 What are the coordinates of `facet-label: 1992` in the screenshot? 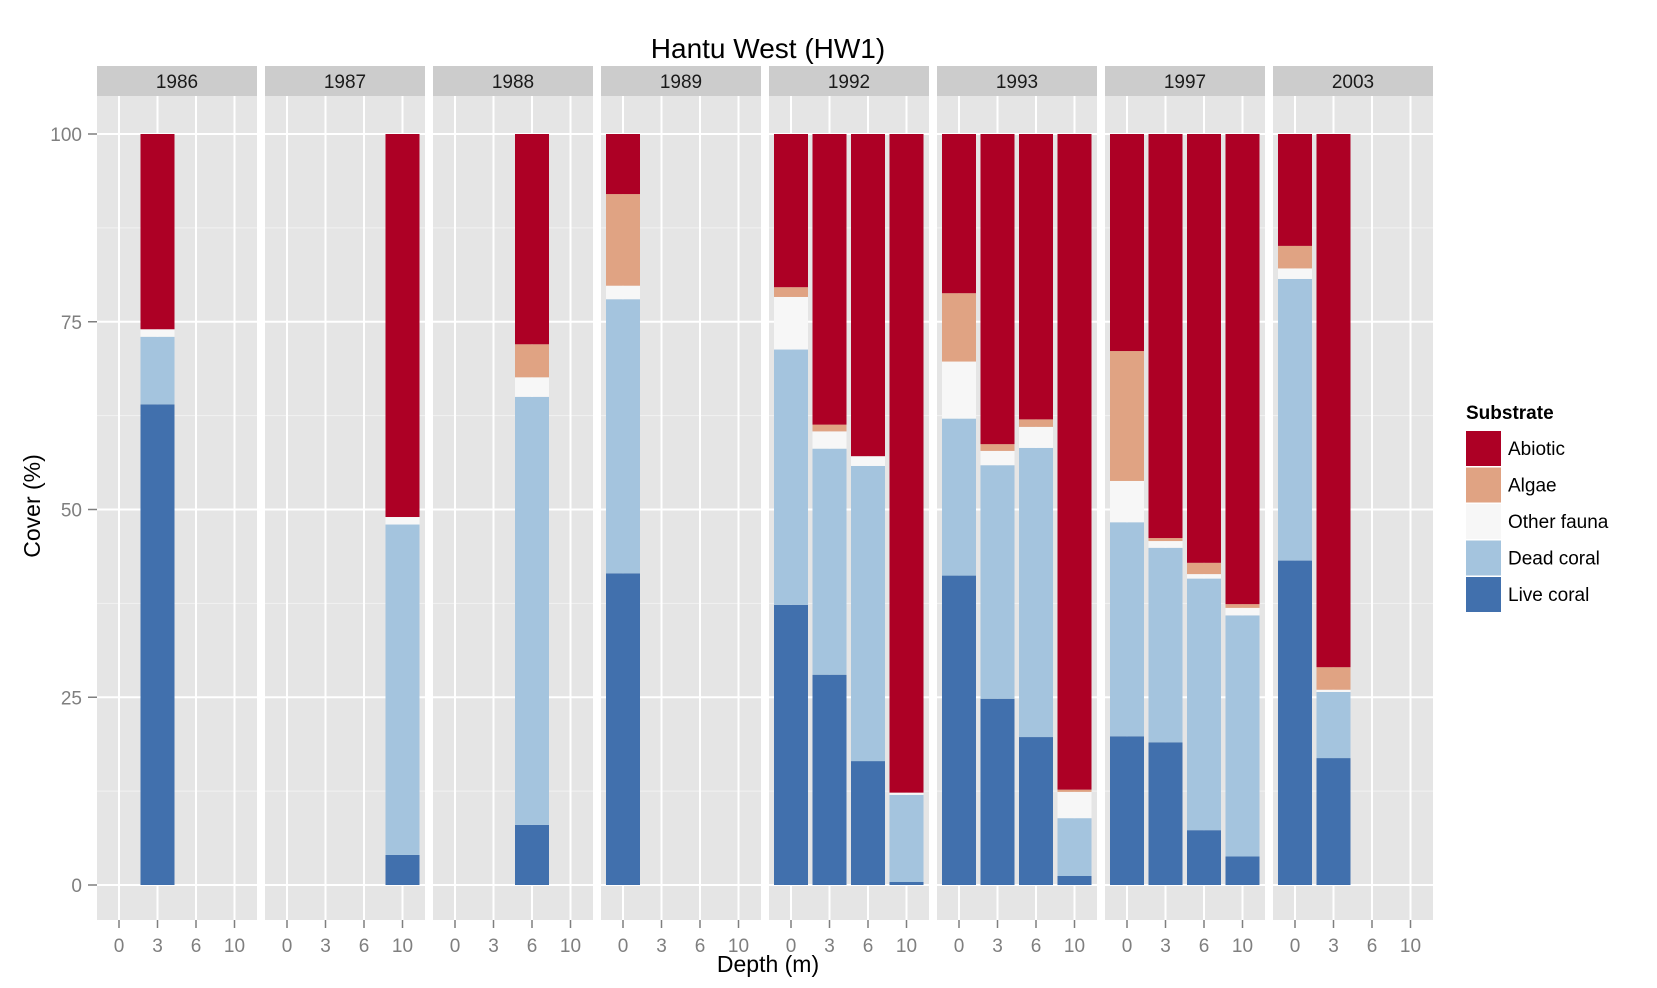 It's located at (849, 82).